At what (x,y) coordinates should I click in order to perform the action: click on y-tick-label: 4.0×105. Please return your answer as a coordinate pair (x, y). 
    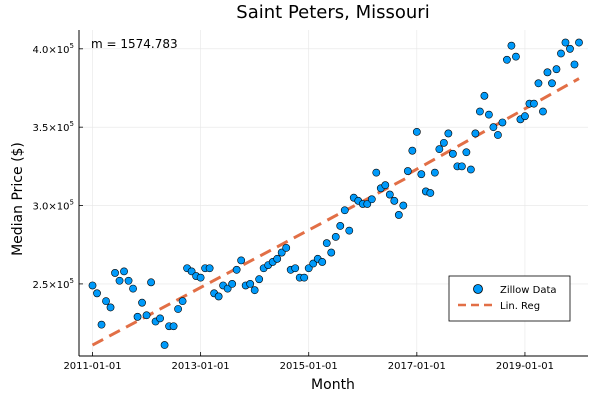
    Looking at the image, I should click on (53, 49).